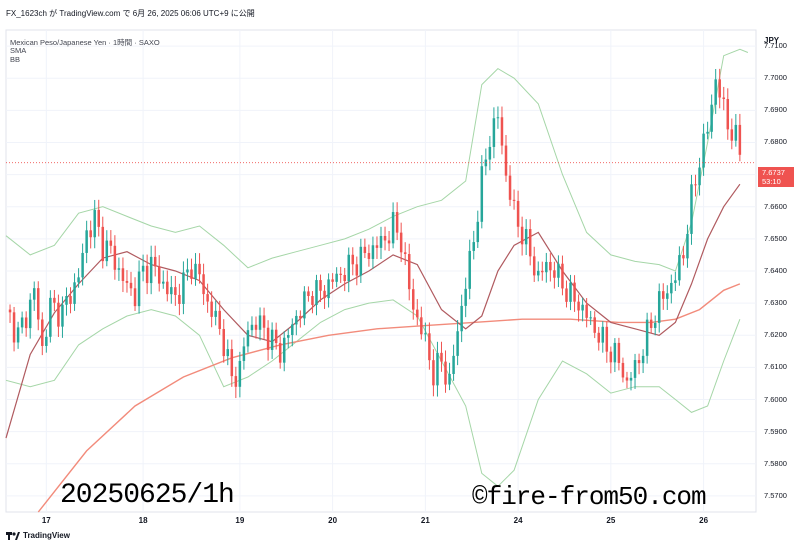 This screenshot has height=560, width=800. Describe the element at coordinates (46, 520) in the screenshot. I see `time-tick-label: 17` at that location.